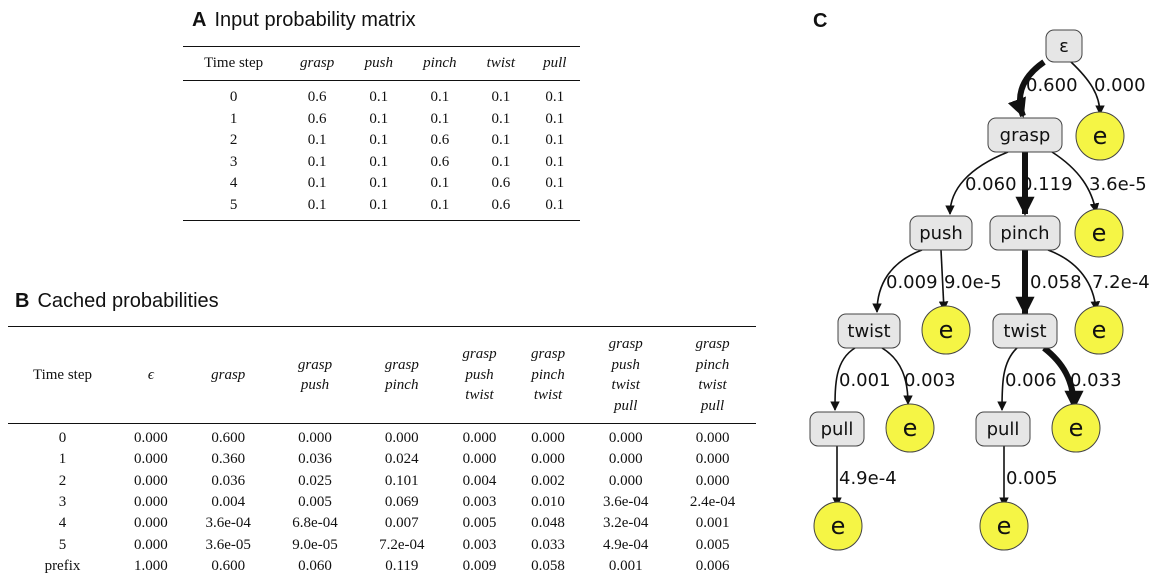  I want to click on column-header-line: push, so click(479, 375).